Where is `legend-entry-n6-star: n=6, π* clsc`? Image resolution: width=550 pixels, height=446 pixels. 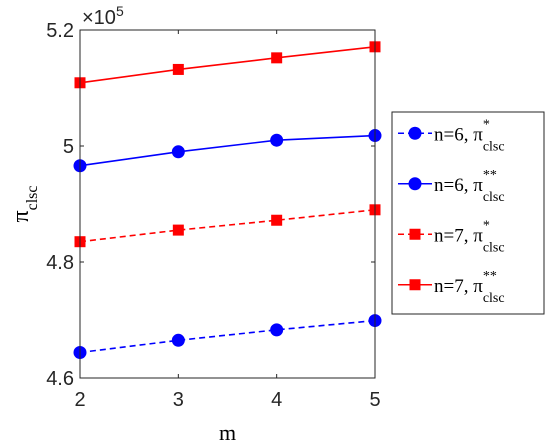
legend-entry-n6-star: n=6, π* clsc is located at coordinates (451, 135).